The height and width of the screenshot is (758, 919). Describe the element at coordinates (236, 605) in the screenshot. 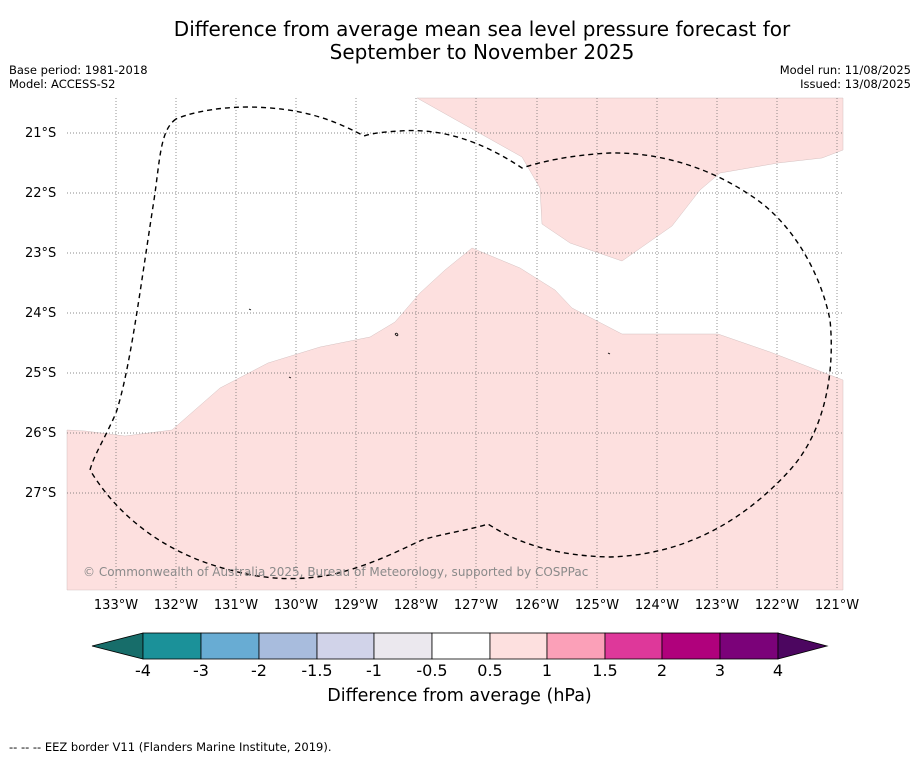

I see `lon-label-131w: 131°W` at that location.